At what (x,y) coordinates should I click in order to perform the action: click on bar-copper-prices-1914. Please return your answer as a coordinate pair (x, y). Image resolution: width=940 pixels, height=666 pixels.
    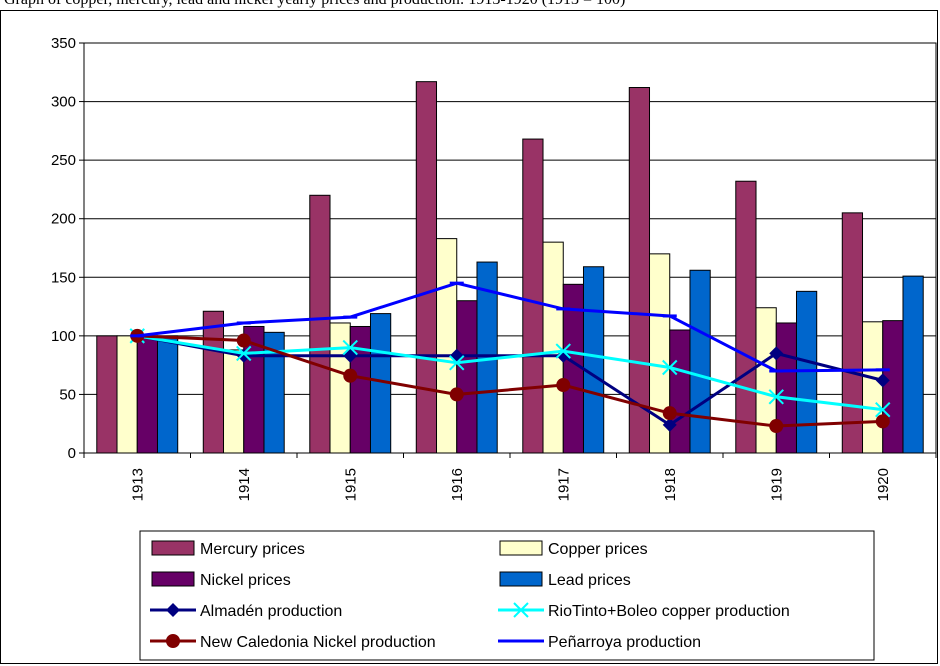
    Looking at the image, I should click on (234, 401).